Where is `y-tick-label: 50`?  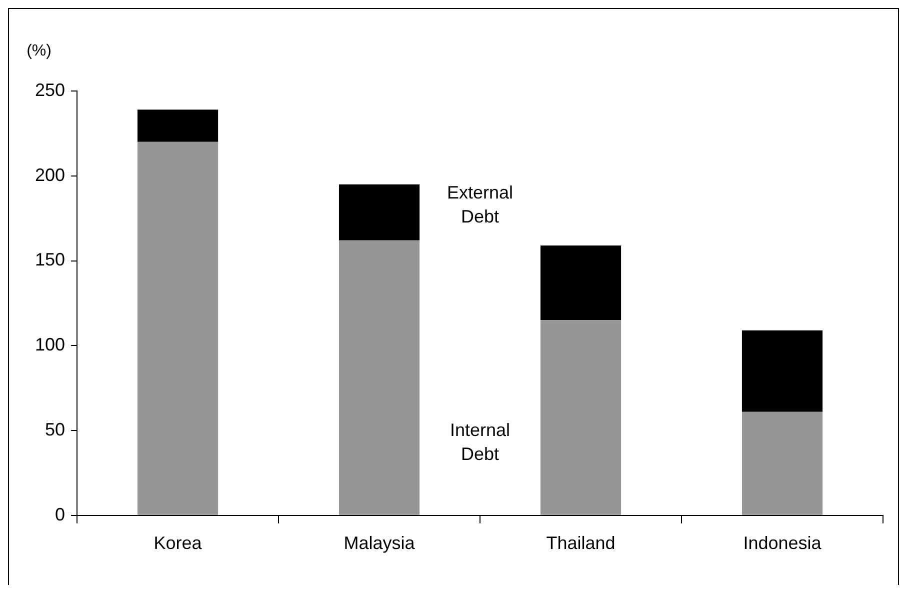 y-tick-label: 50 is located at coordinates (55, 429).